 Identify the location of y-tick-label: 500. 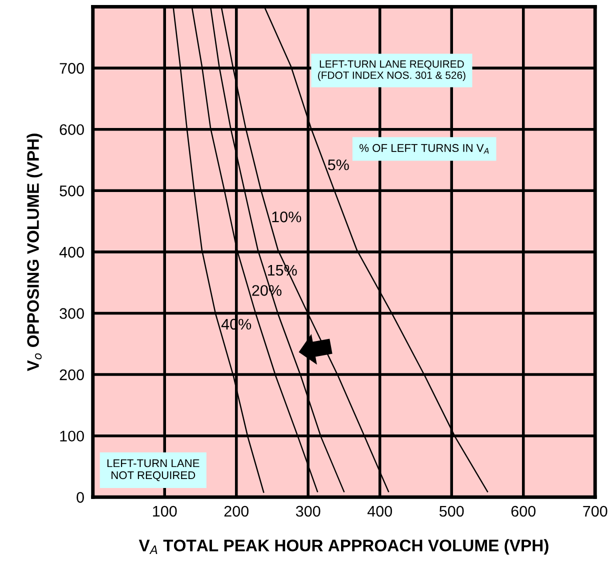
(72, 191).